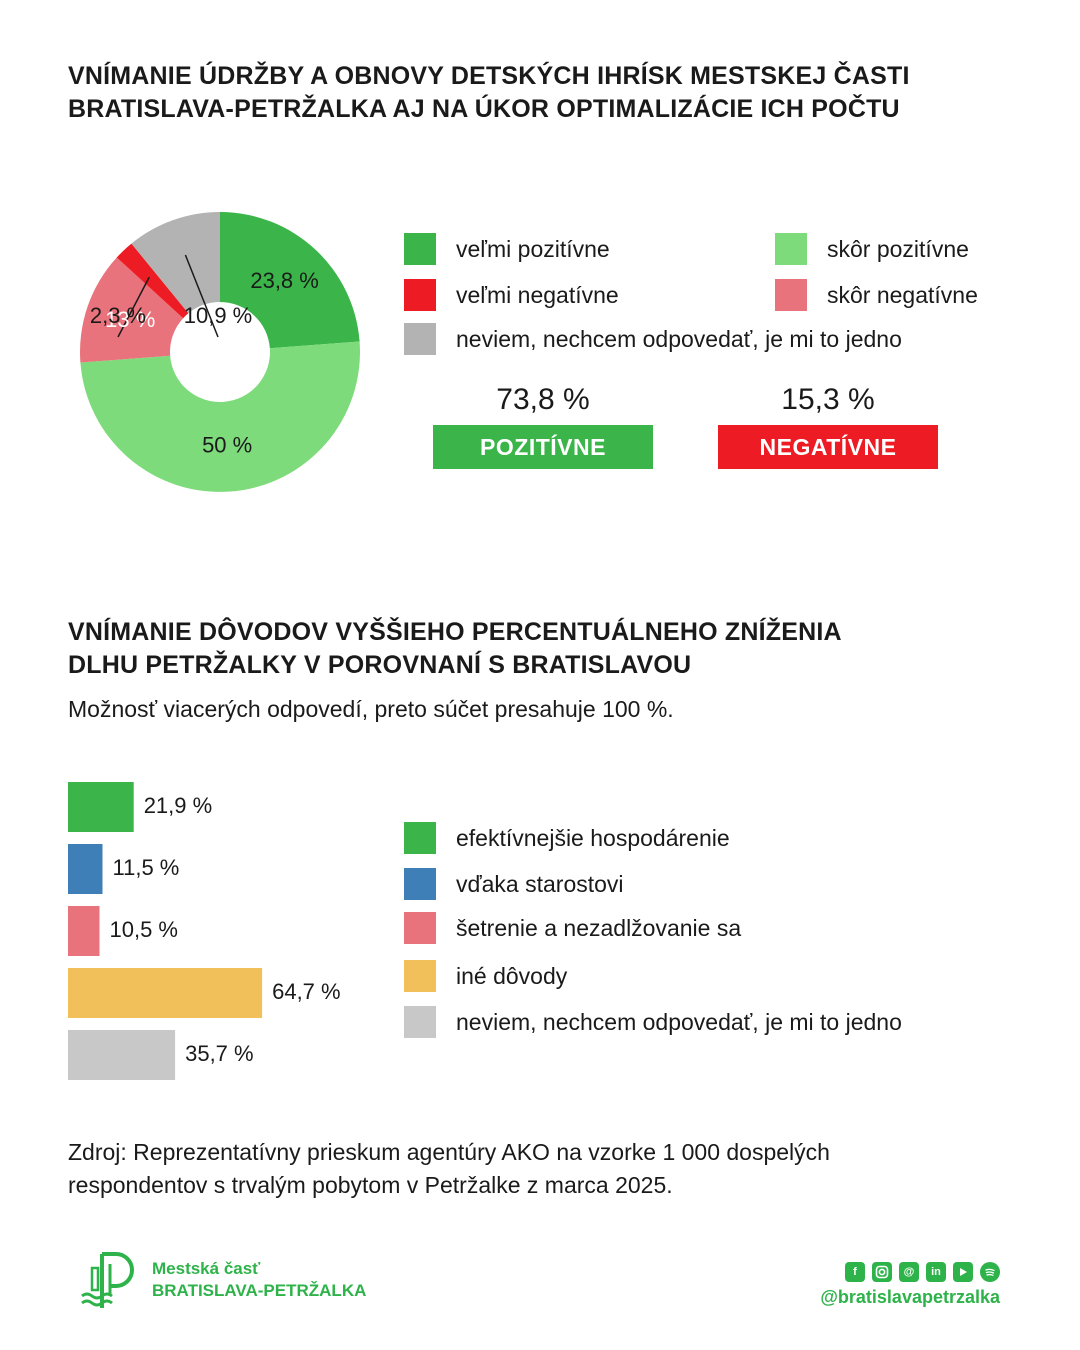  What do you see at coordinates (101, 807) in the screenshot?
I see `bar-efektivnejsie` at bounding box center [101, 807].